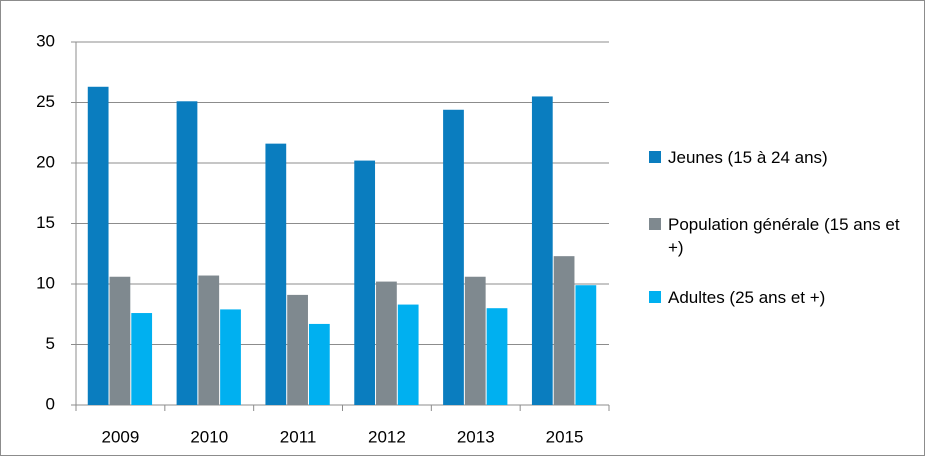 The image size is (925, 456). What do you see at coordinates (298, 436) in the screenshot?
I see `x-tick-label: 2011` at bounding box center [298, 436].